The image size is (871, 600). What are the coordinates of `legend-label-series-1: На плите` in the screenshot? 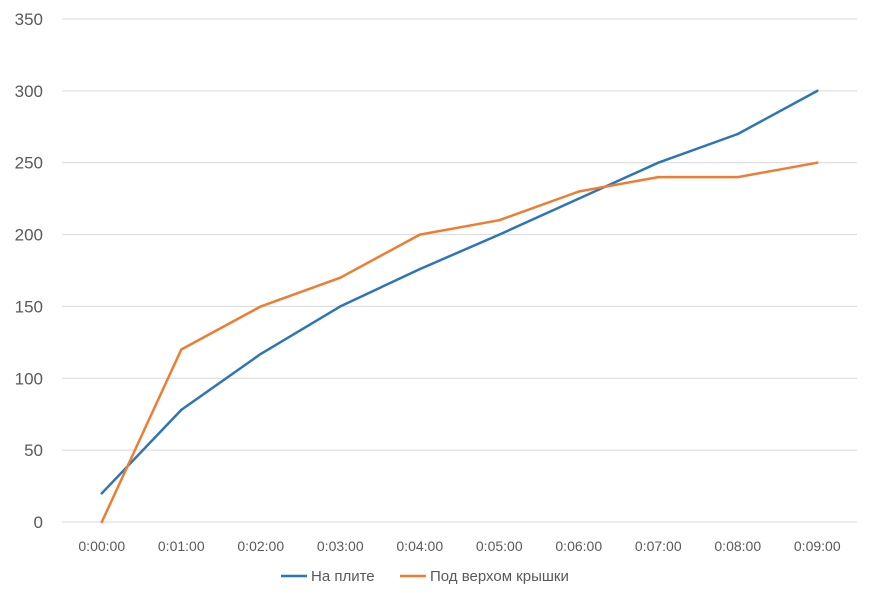 It's located at (343, 576).